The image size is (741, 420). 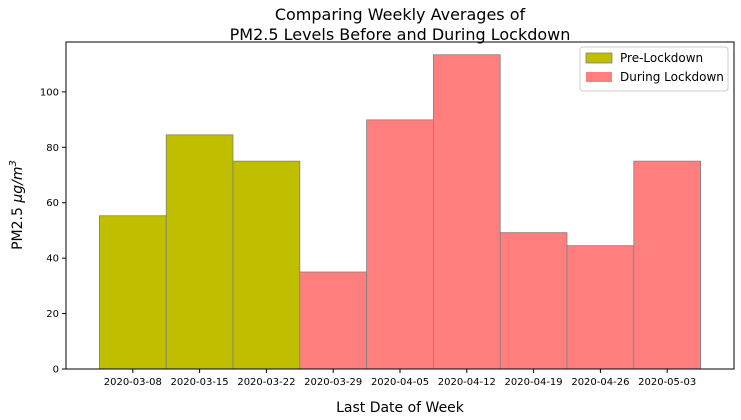 What do you see at coordinates (599, 77) in the screenshot?
I see `legend-swatch-during-lockdown` at bounding box center [599, 77].